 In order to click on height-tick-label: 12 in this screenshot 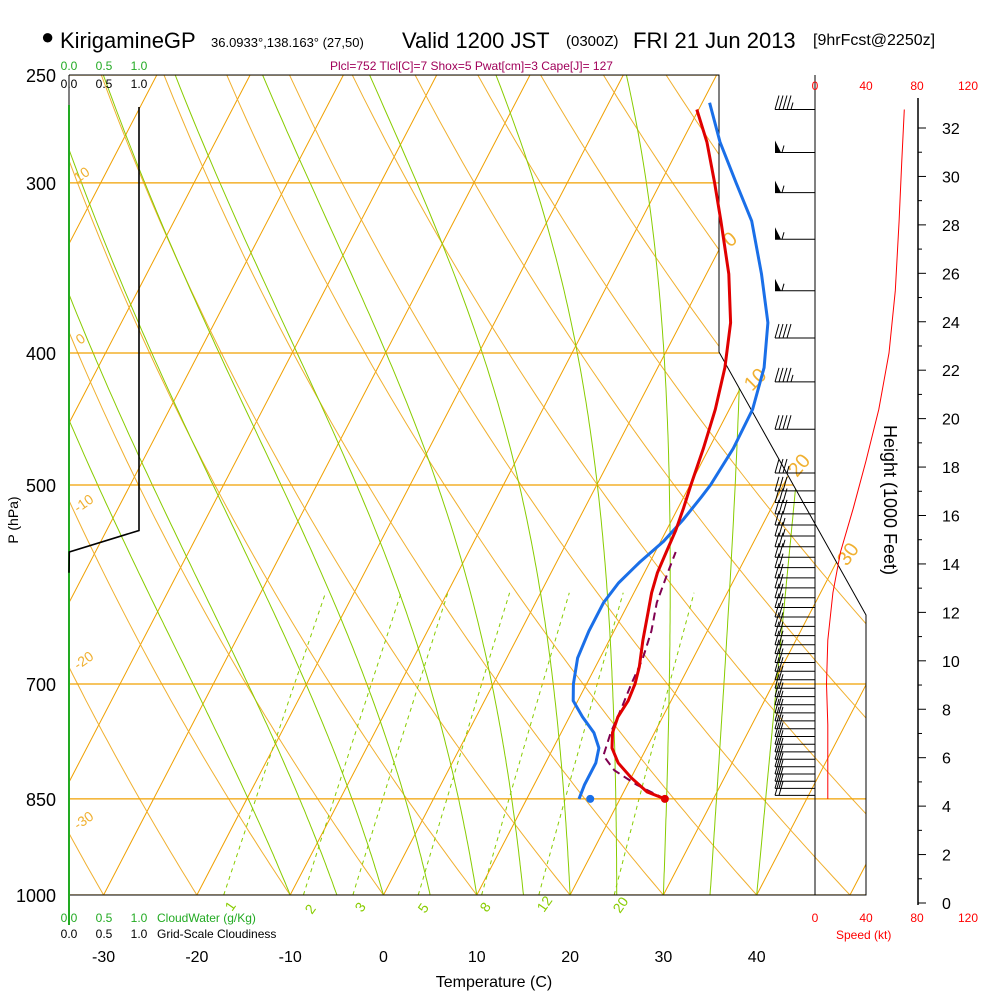, I will do `click(951, 613)`.